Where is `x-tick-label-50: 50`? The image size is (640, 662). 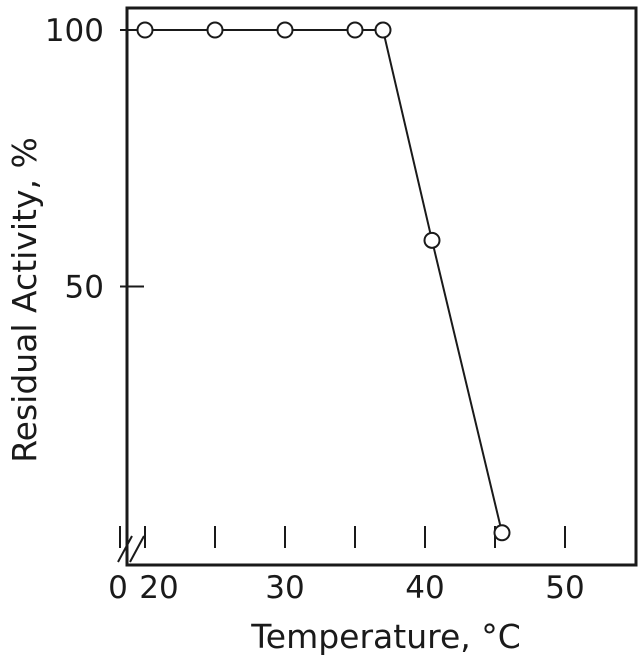
x-tick-label-50: 50 is located at coordinates (564, 588).